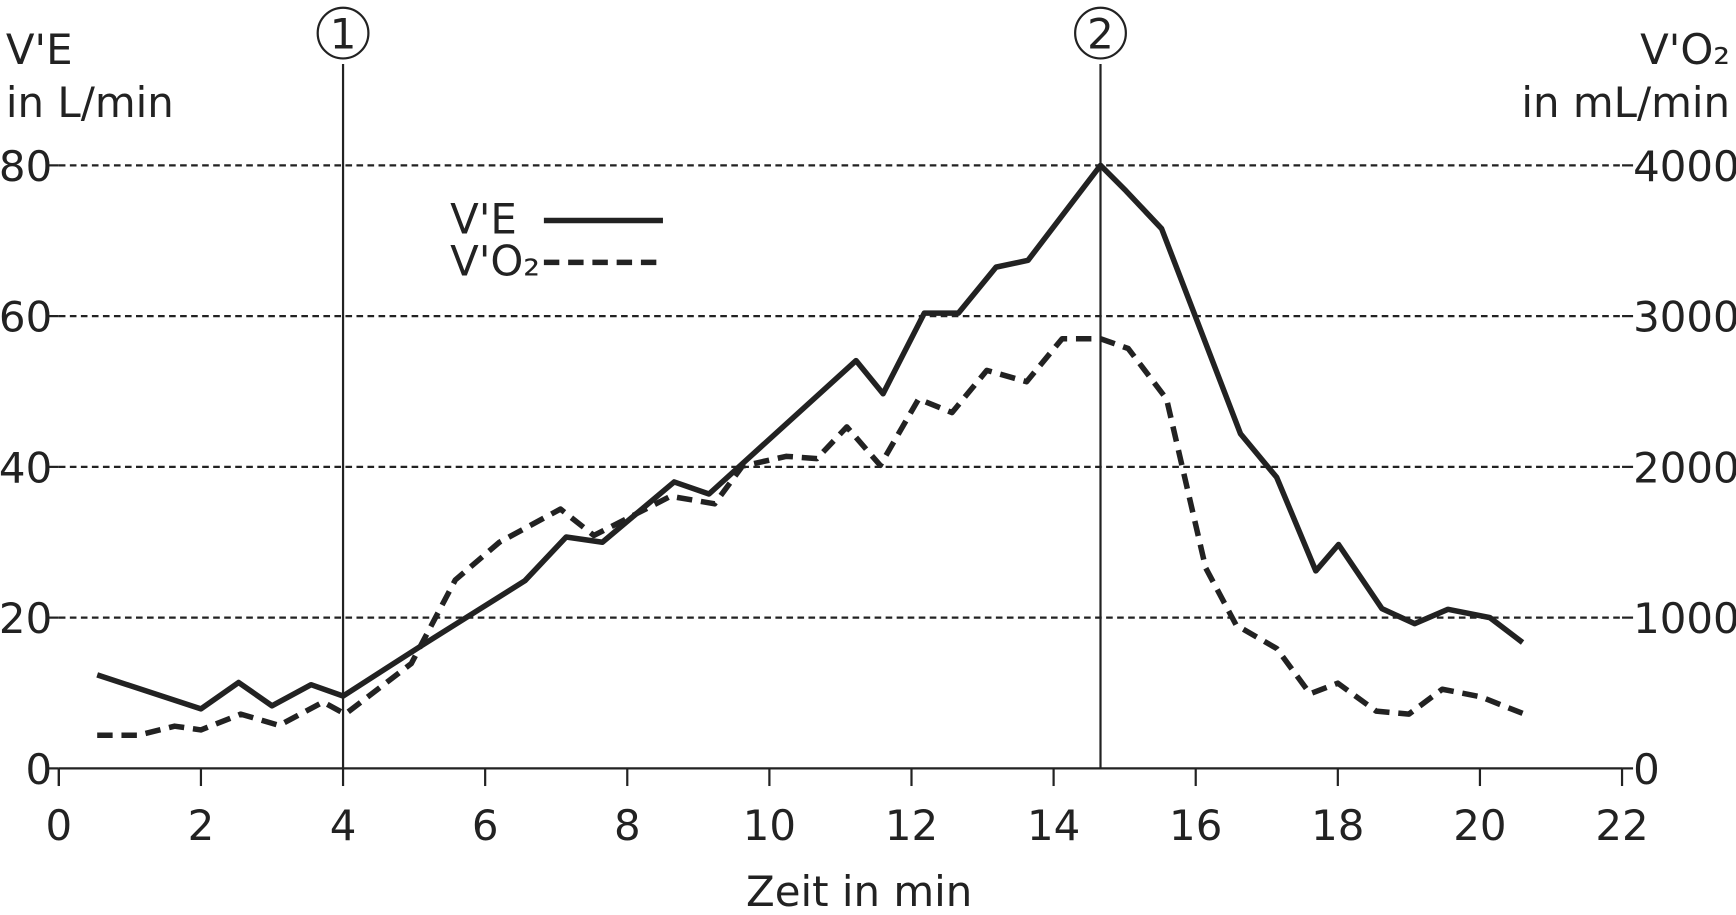 This screenshot has height=915, width=1736. Describe the element at coordinates (1621, 825) in the screenshot. I see `x-tick-label: 22` at that location.